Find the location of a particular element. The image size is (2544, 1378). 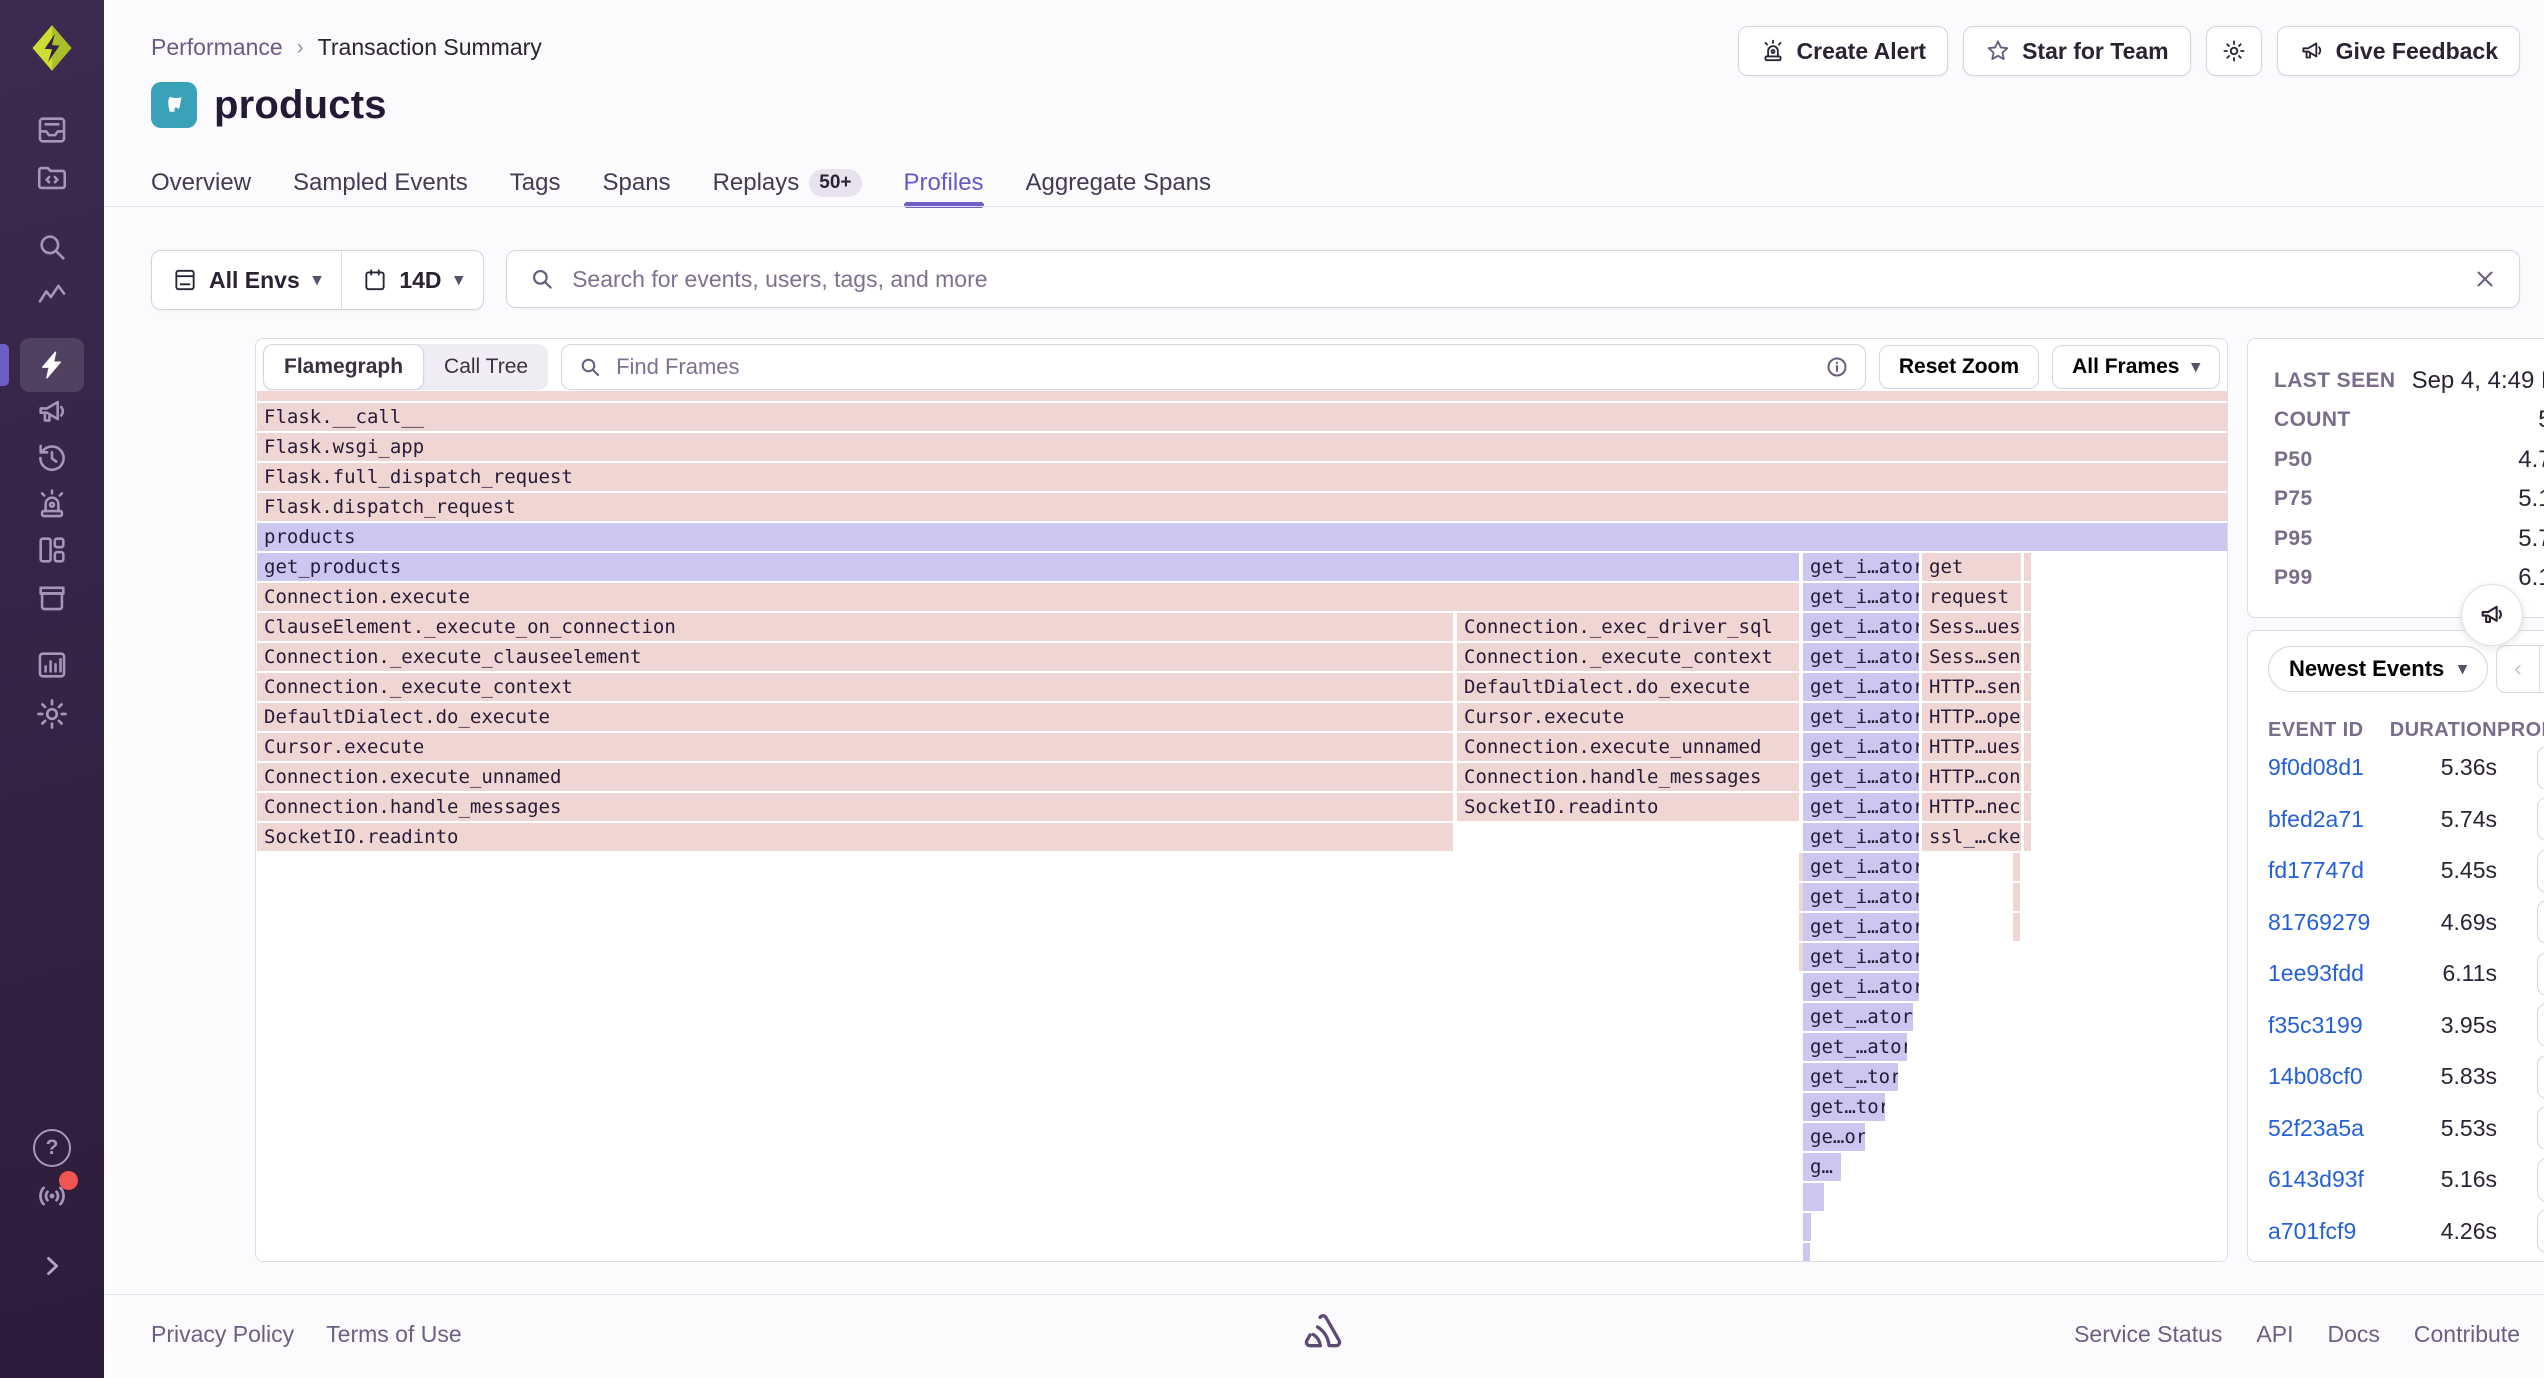

event-id-link: a701fcf9 is located at coordinates (2312, 1230).